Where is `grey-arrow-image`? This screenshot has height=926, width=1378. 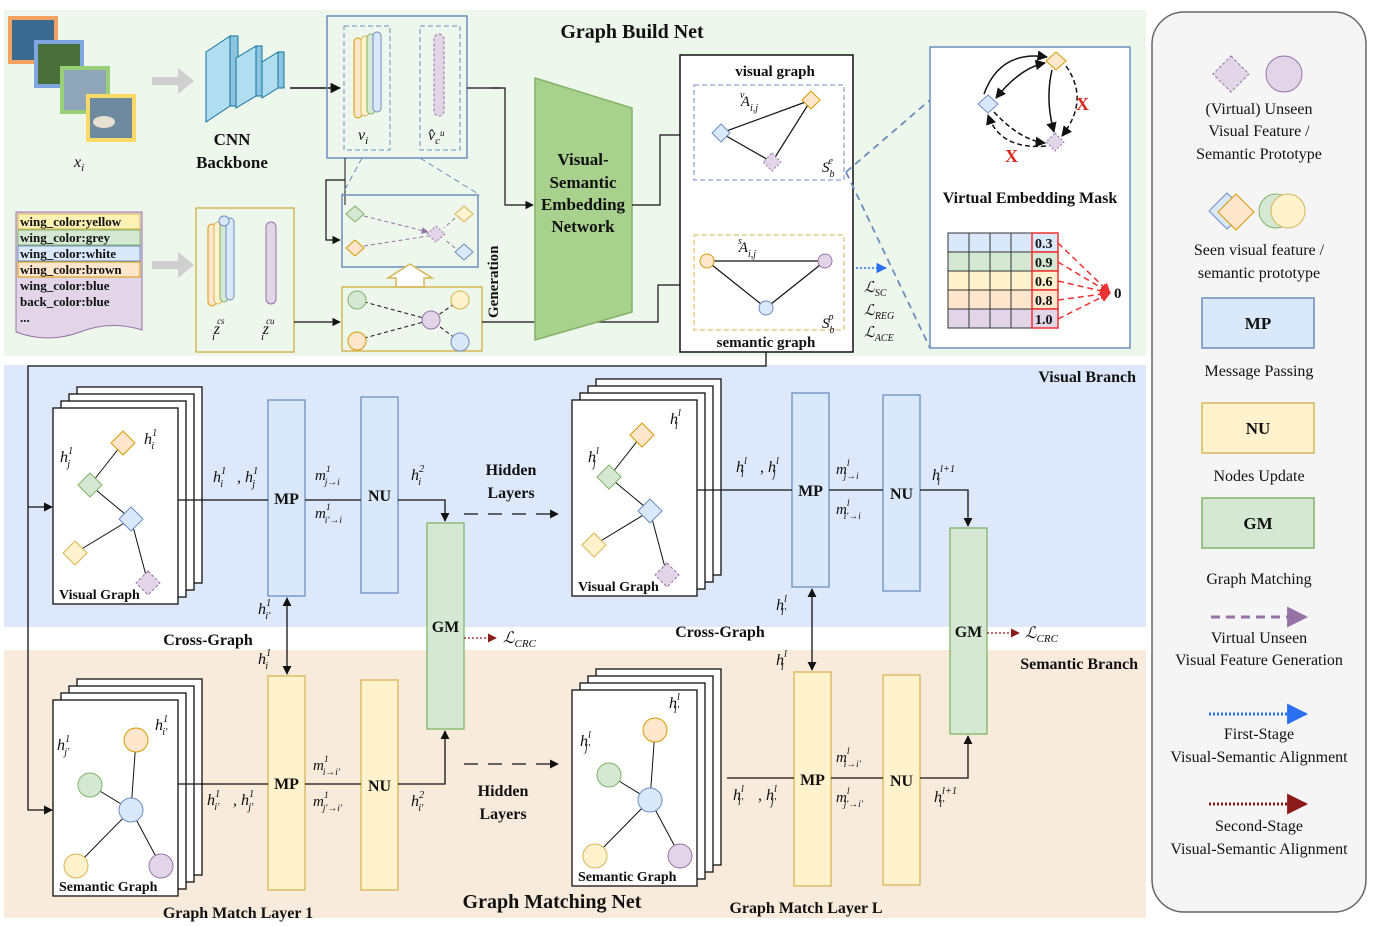
grey-arrow-image is located at coordinates (173, 81).